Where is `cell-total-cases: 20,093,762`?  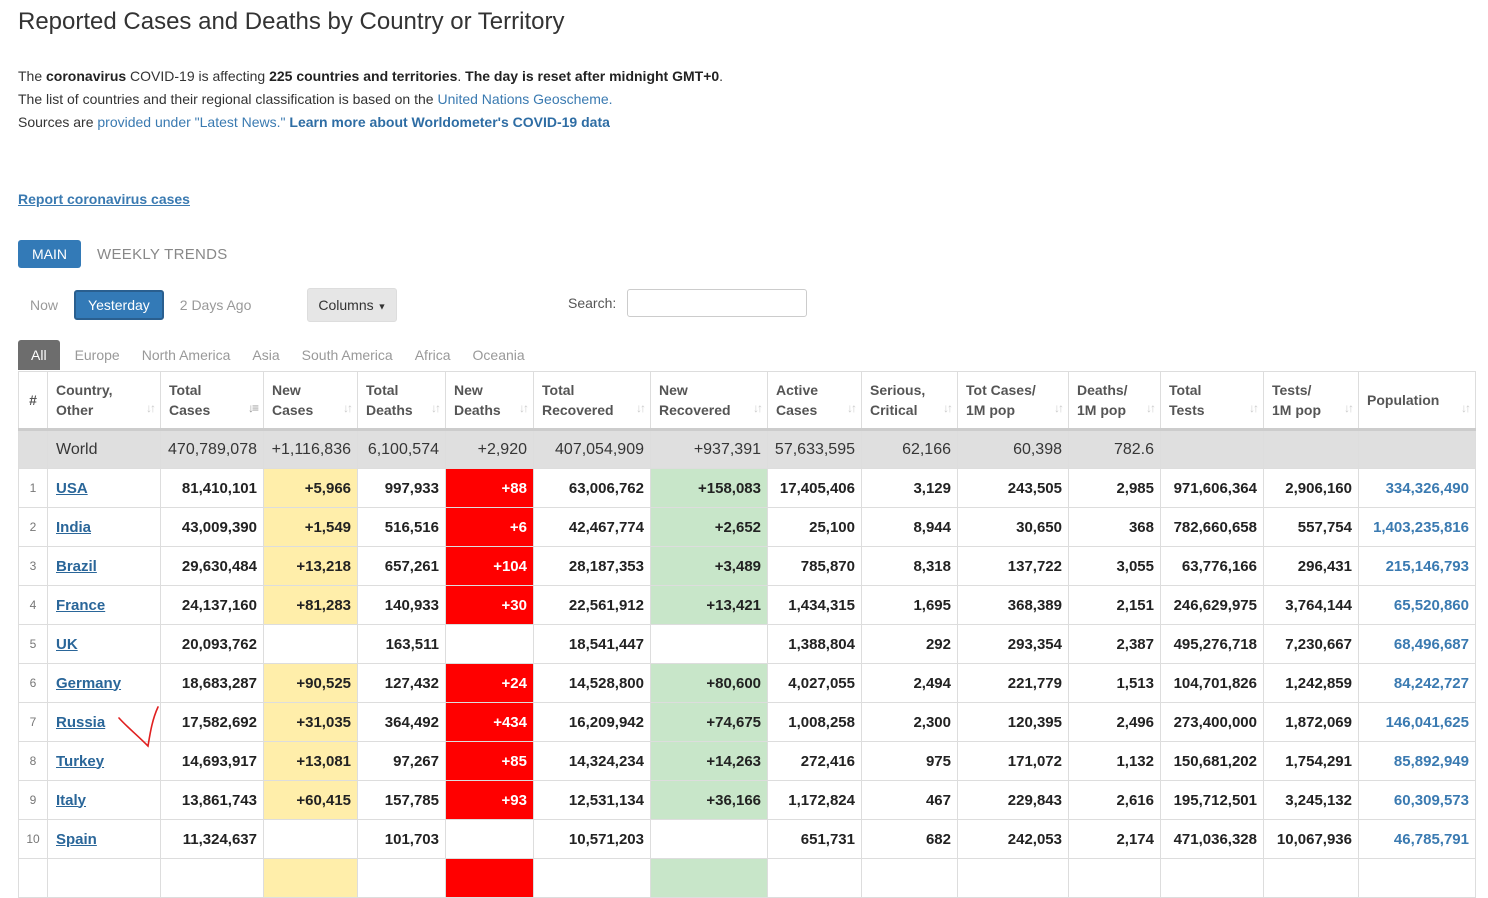 cell-total-cases: 20,093,762 is located at coordinates (212, 644).